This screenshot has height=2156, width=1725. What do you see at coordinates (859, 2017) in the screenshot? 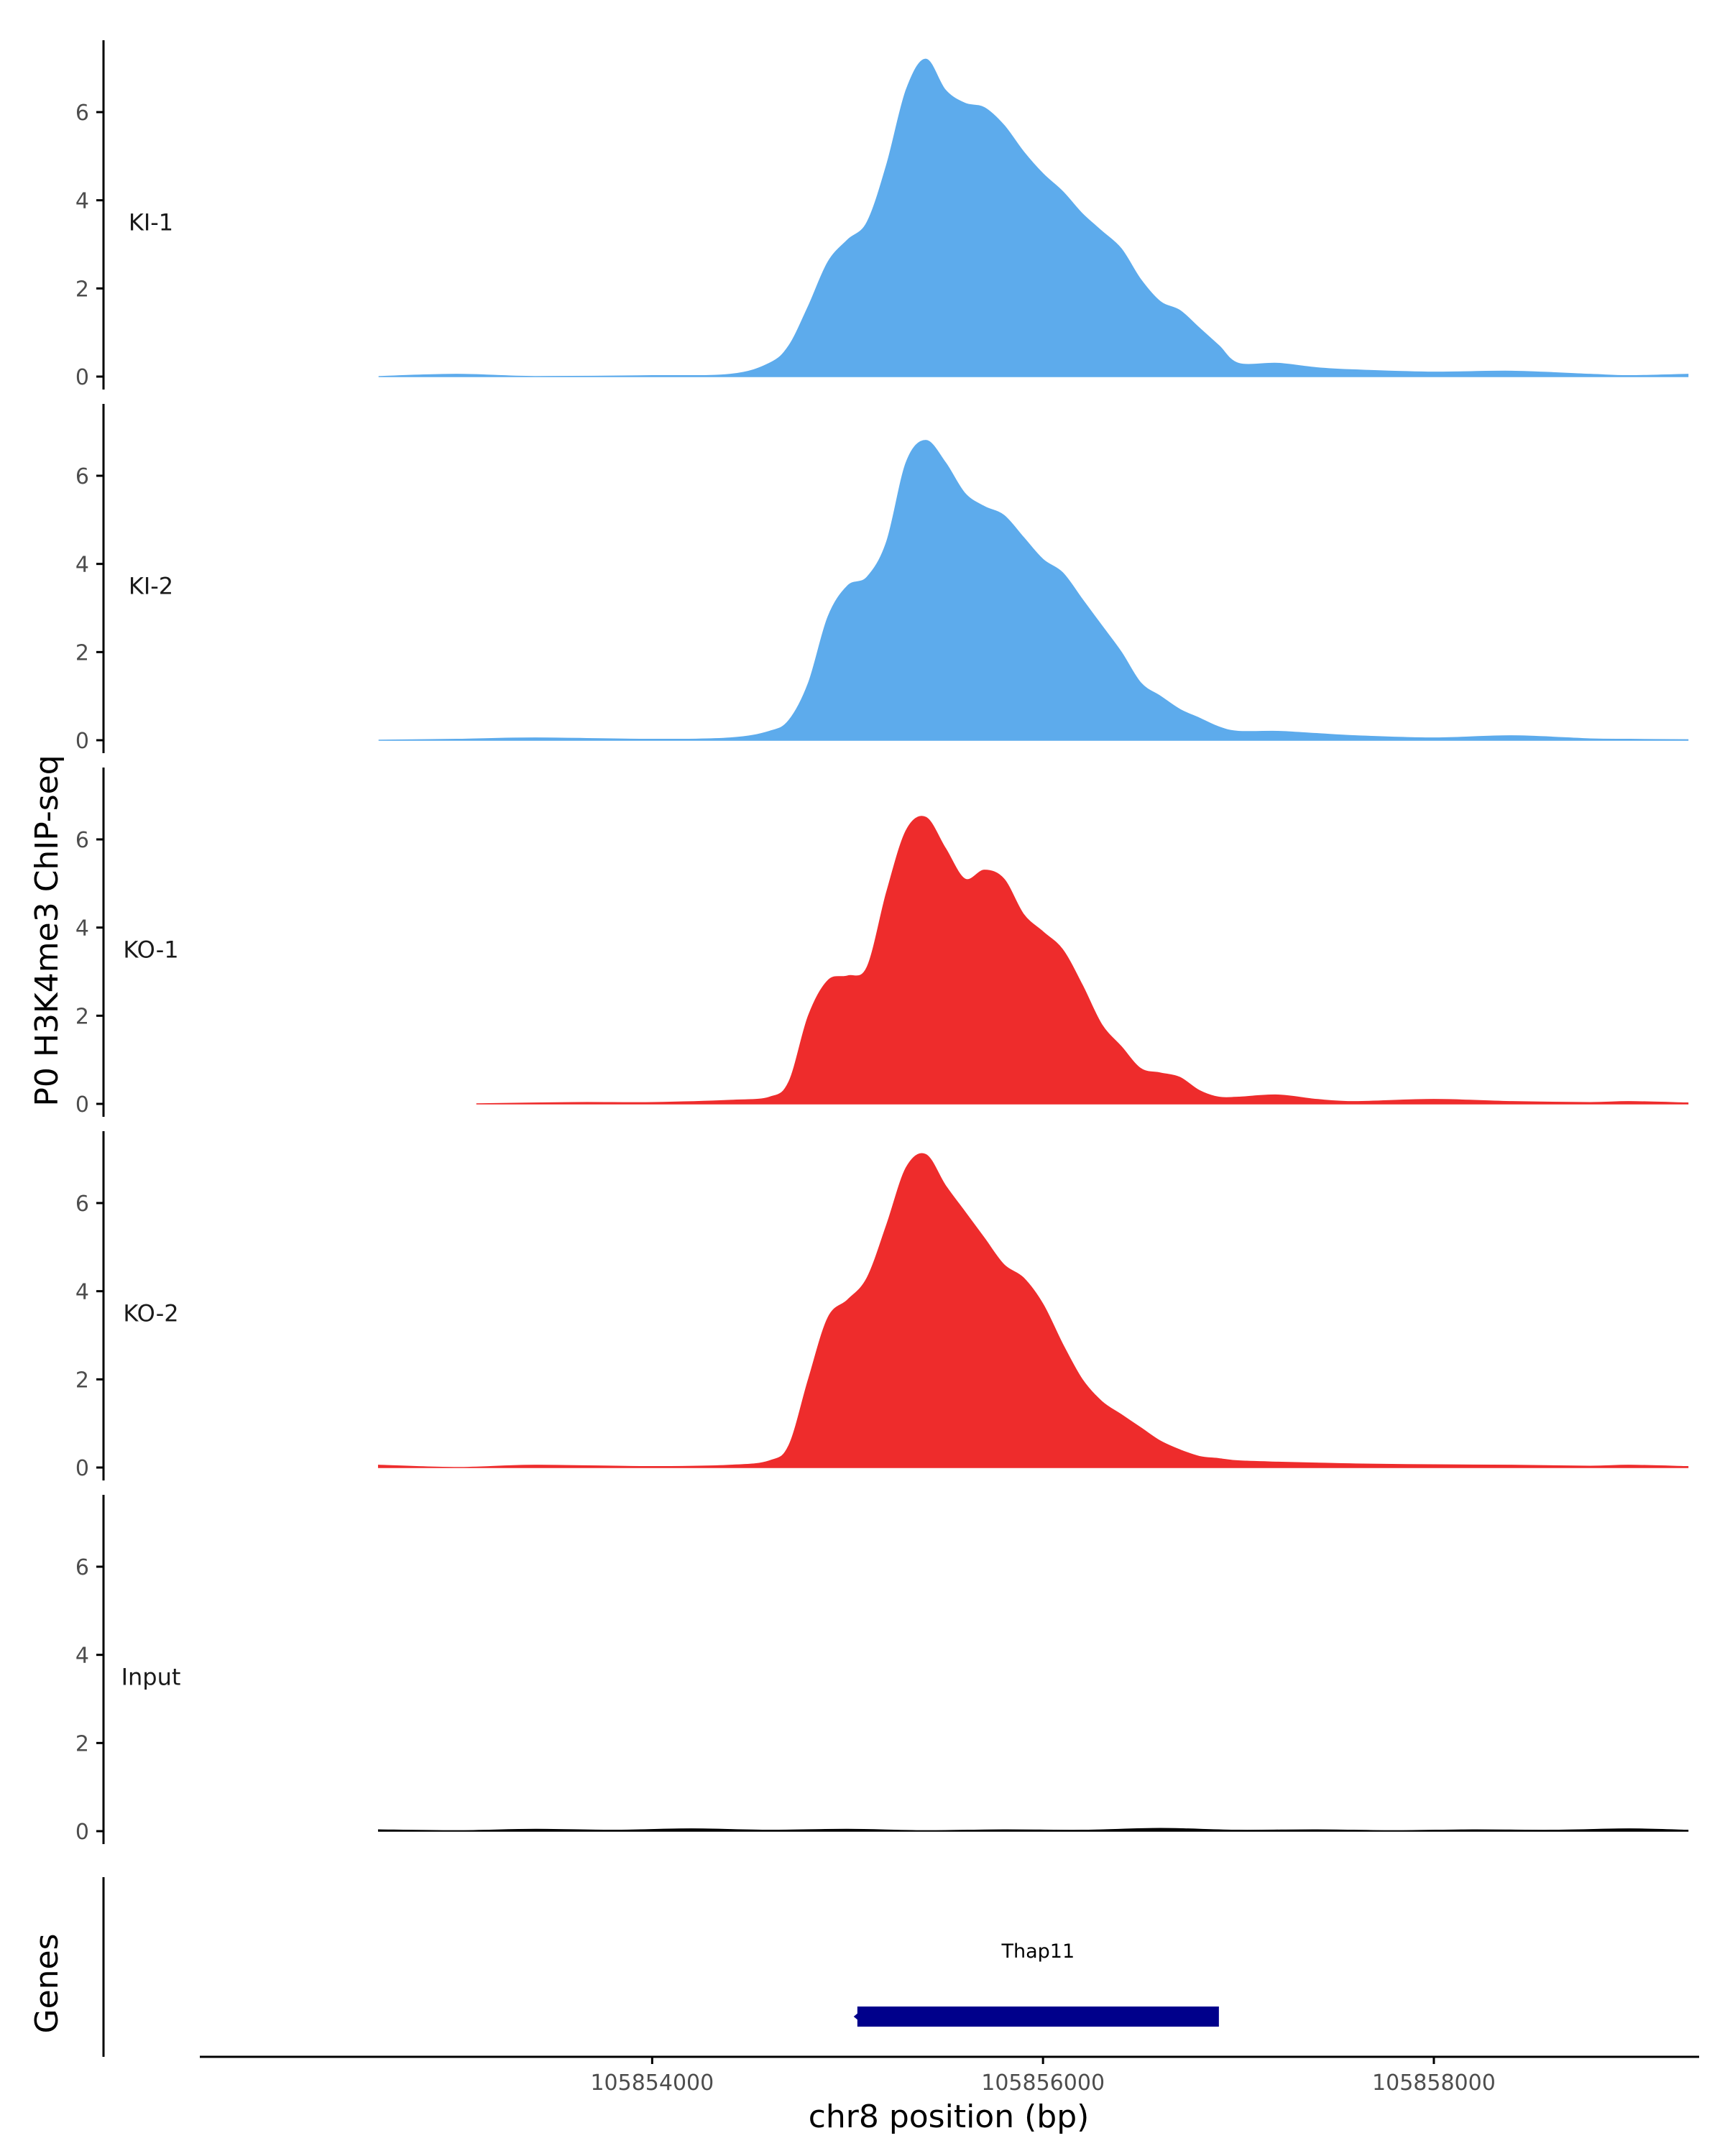
I see `gene-strand-arrow` at bounding box center [859, 2017].